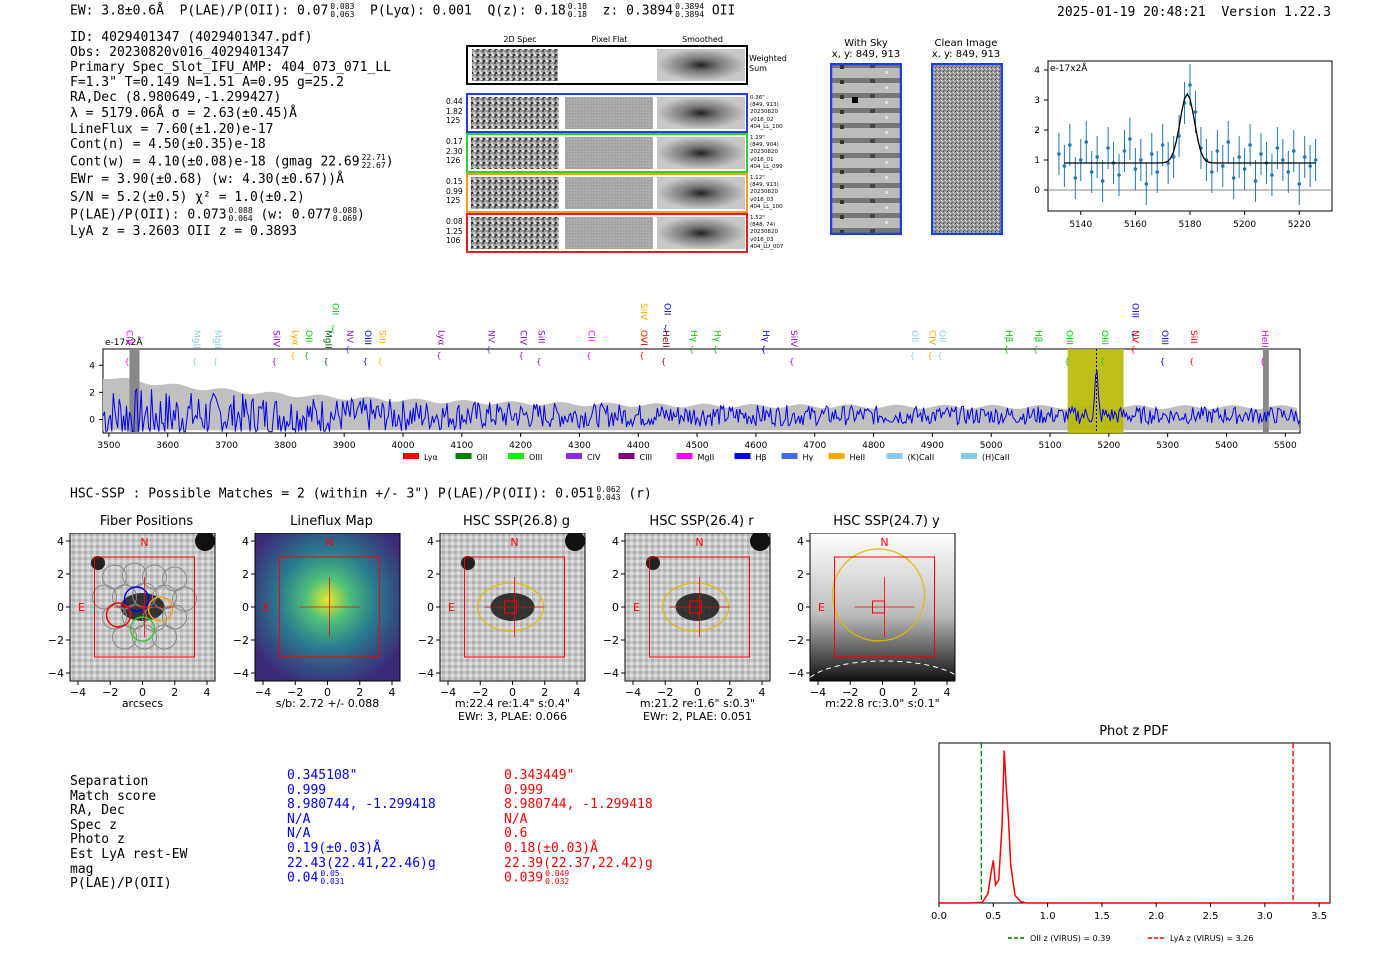  I want to click on zoom-xtick-label: 5180, so click(1190, 225).